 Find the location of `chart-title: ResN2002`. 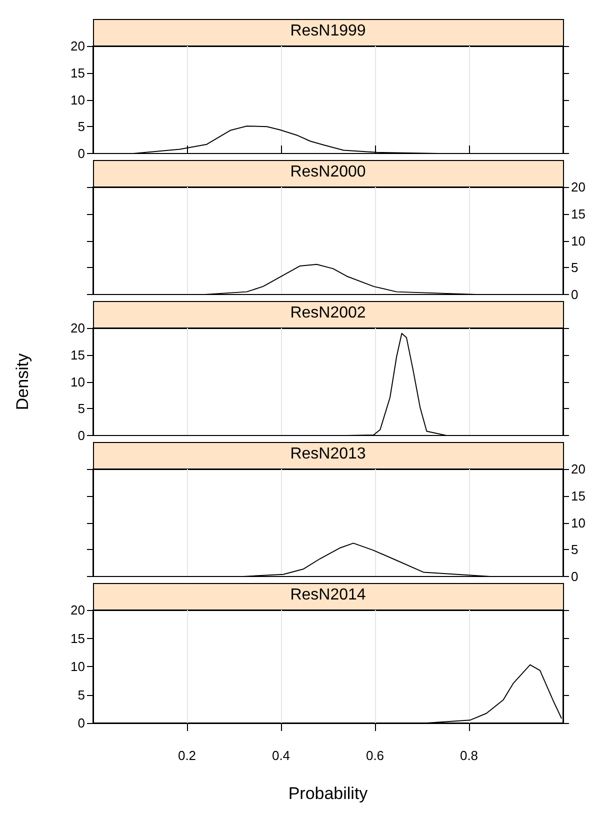

chart-title: ResN2002 is located at coordinates (328, 313).